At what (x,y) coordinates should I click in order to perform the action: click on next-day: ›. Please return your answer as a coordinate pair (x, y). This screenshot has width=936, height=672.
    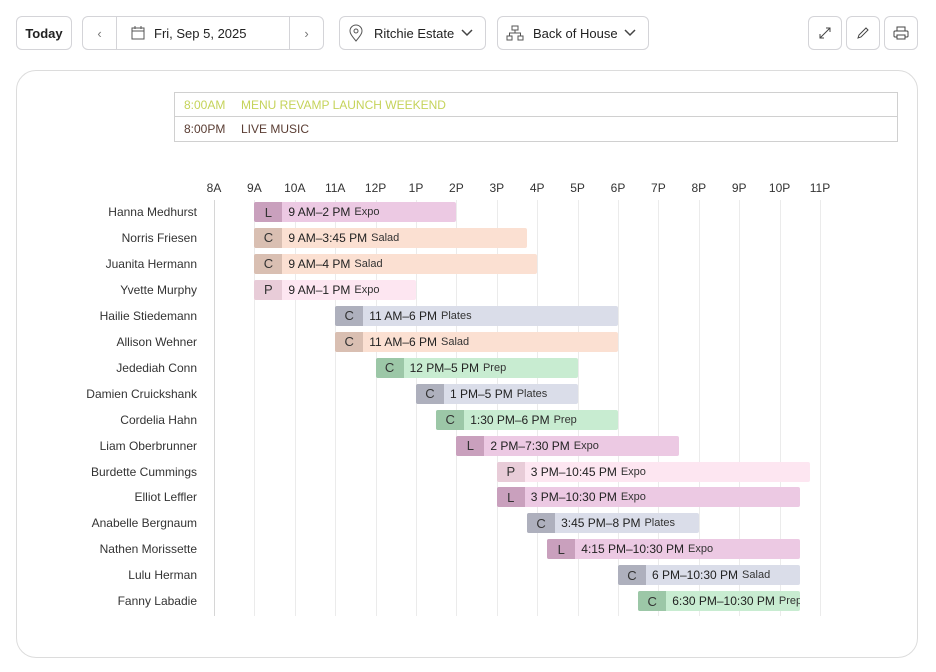
    Looking at the image, I should click on (306, 33).